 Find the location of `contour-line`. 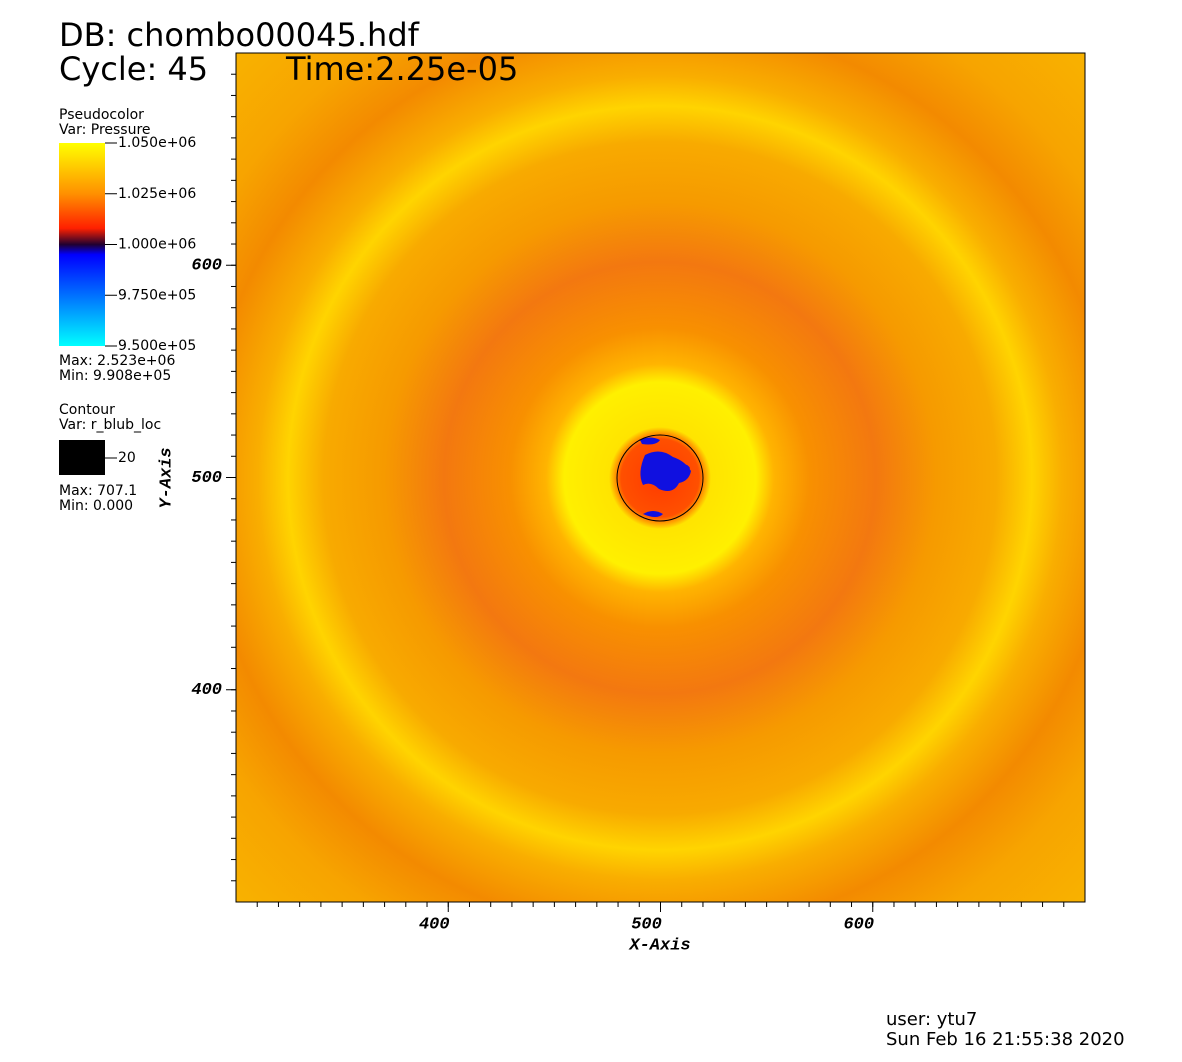

contour-line is located at coordinates (660, 478).